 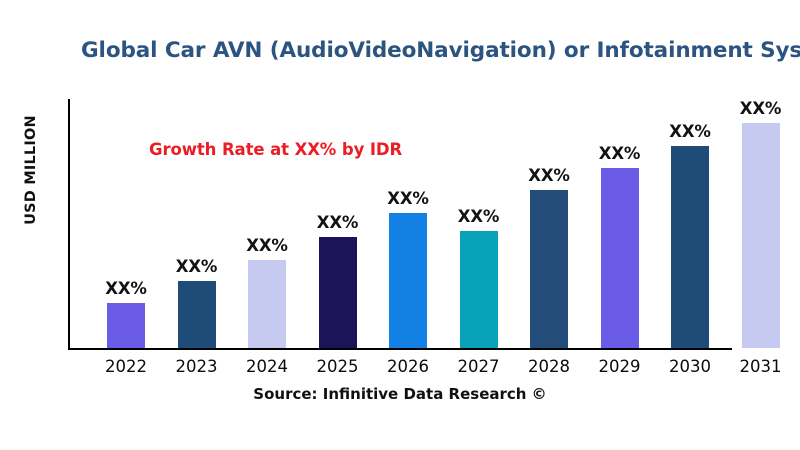 What do you see at coordinates (549, 366) in the screenshot?
I see `x-tick-label-2028: 2028` at bounding box center [549, 366].